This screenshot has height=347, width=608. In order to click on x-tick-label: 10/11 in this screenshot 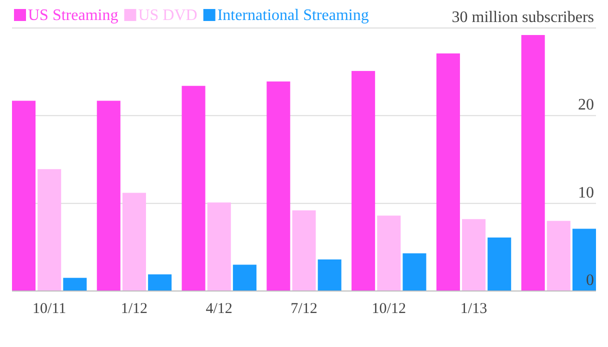, I will do `click(49, 309)`.